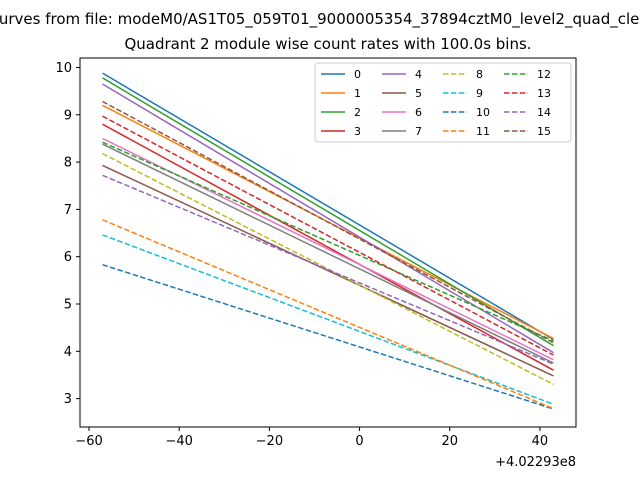 This screenshot has height=480, width=640. Describe the element at coordinates (359, 441) in the screenshot. I see `x-tick-label: 0` at that location.